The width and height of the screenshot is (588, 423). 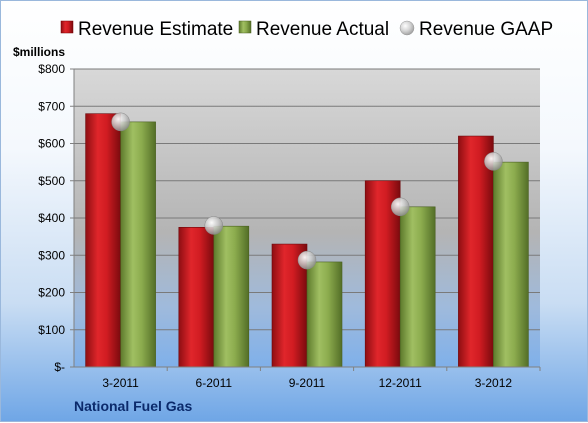 What do you see at coordinates (400, 383) in the screenshot?
I see `x-tick-label: 12-2011` at bounding box center [400, 383].